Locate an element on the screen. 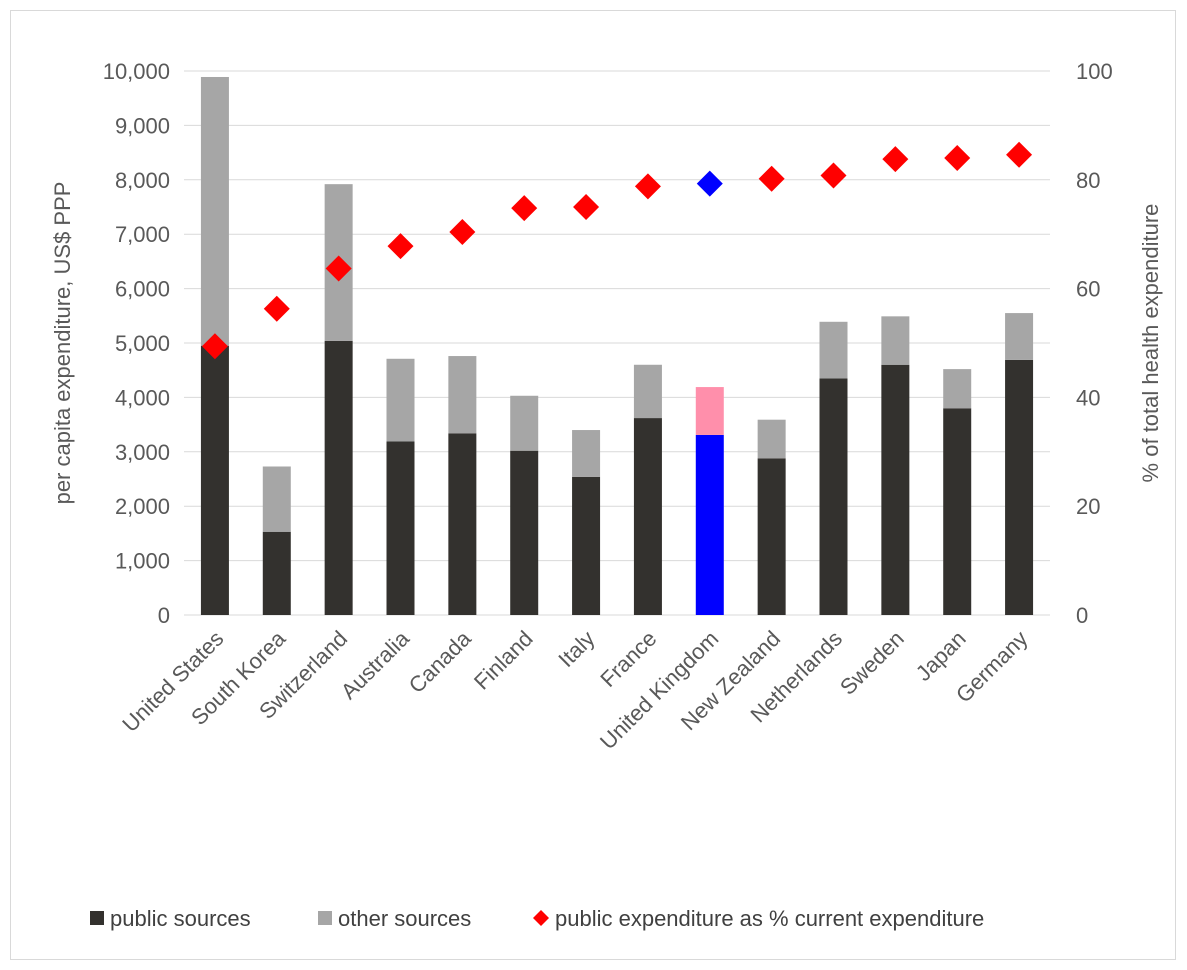 Image resolution: width=1187 pixels, height=970 pixels. y-tick-label: 9,000 is located at coordinates (142, 125).